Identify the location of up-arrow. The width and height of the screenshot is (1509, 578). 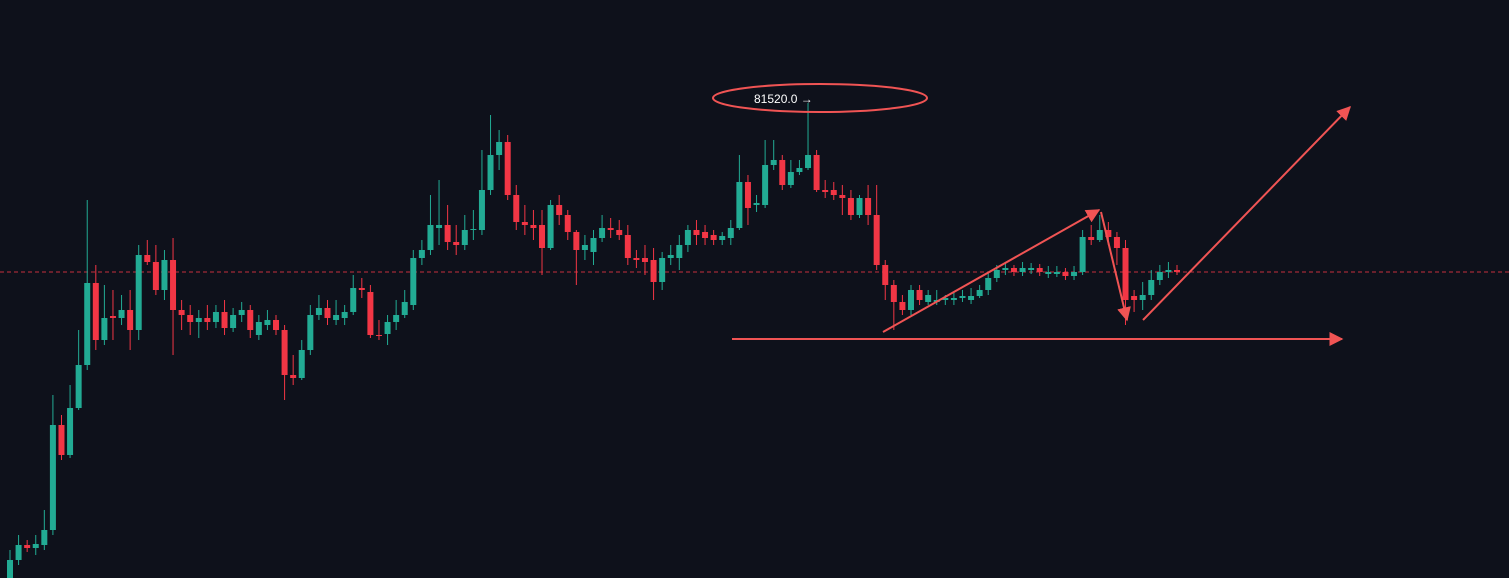
(991, 271).